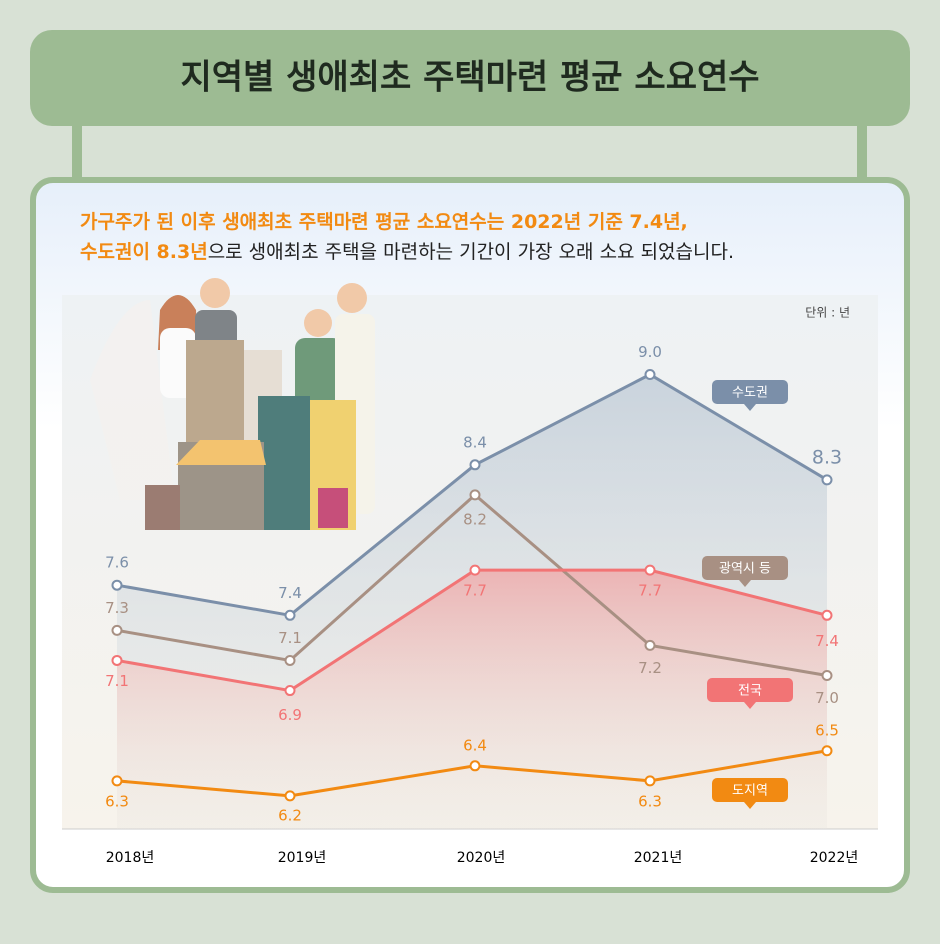  Describe the element at coordinates (827, 457) in the screenshot. I see `data-label: 8.3` at that location.